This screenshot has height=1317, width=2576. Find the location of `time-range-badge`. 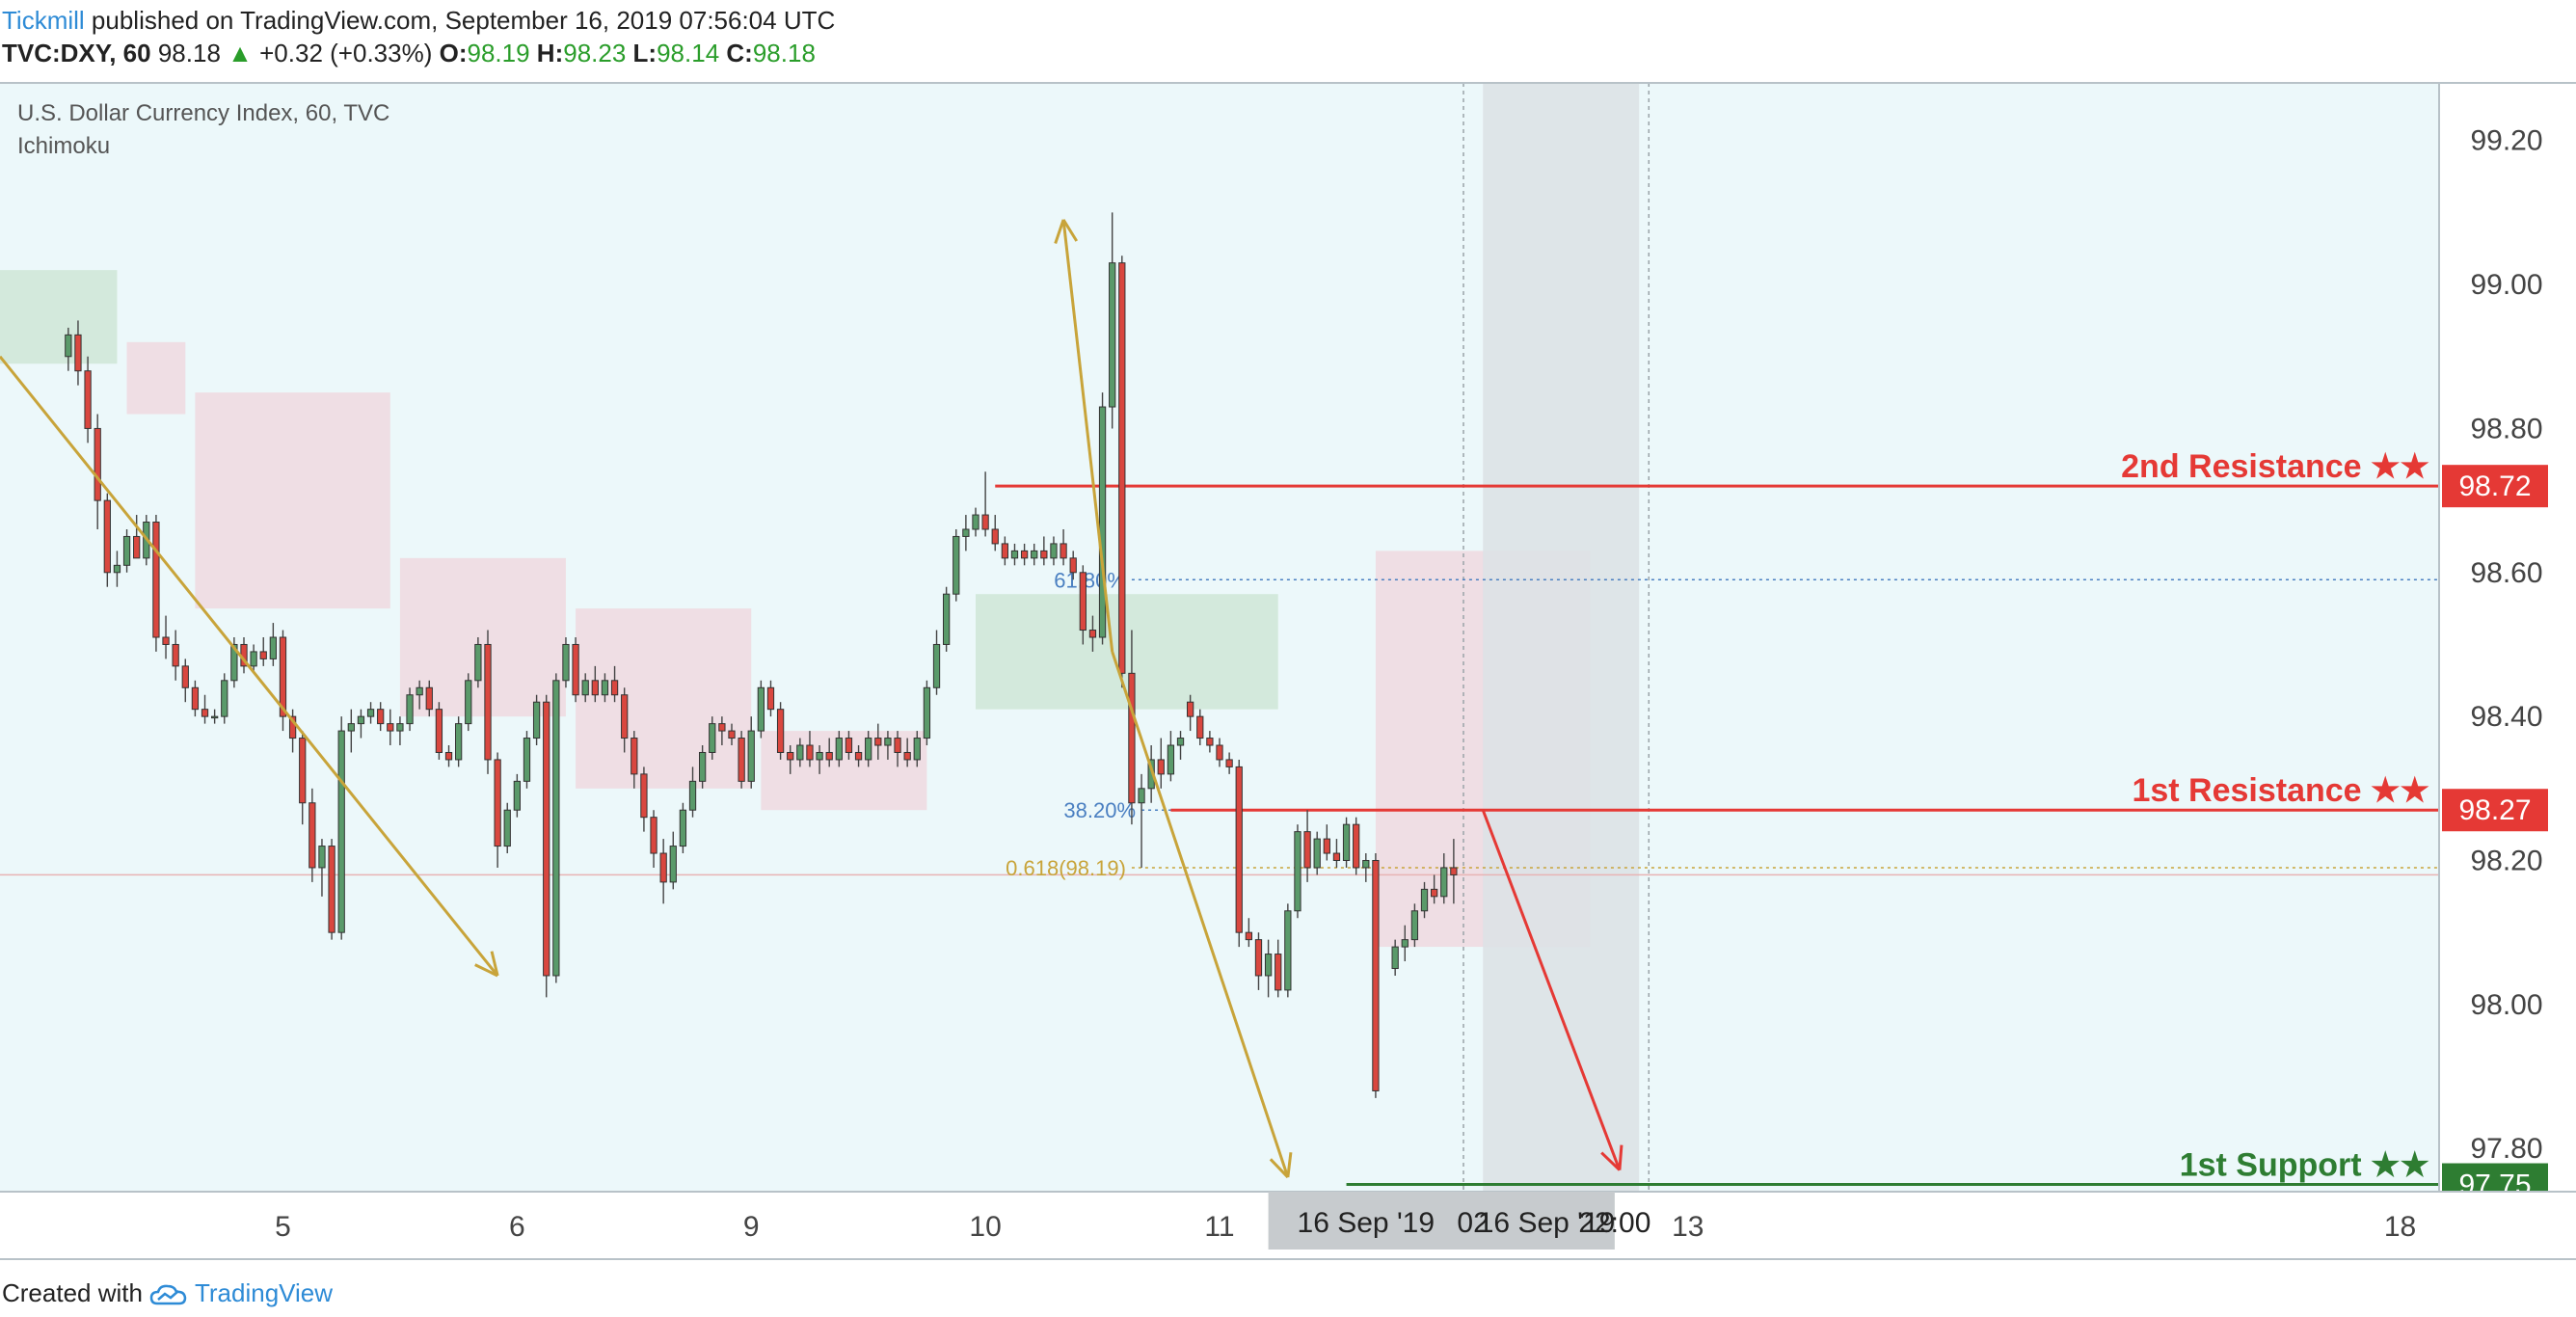

time-range-badge is located at coordinates (1441, 1221).